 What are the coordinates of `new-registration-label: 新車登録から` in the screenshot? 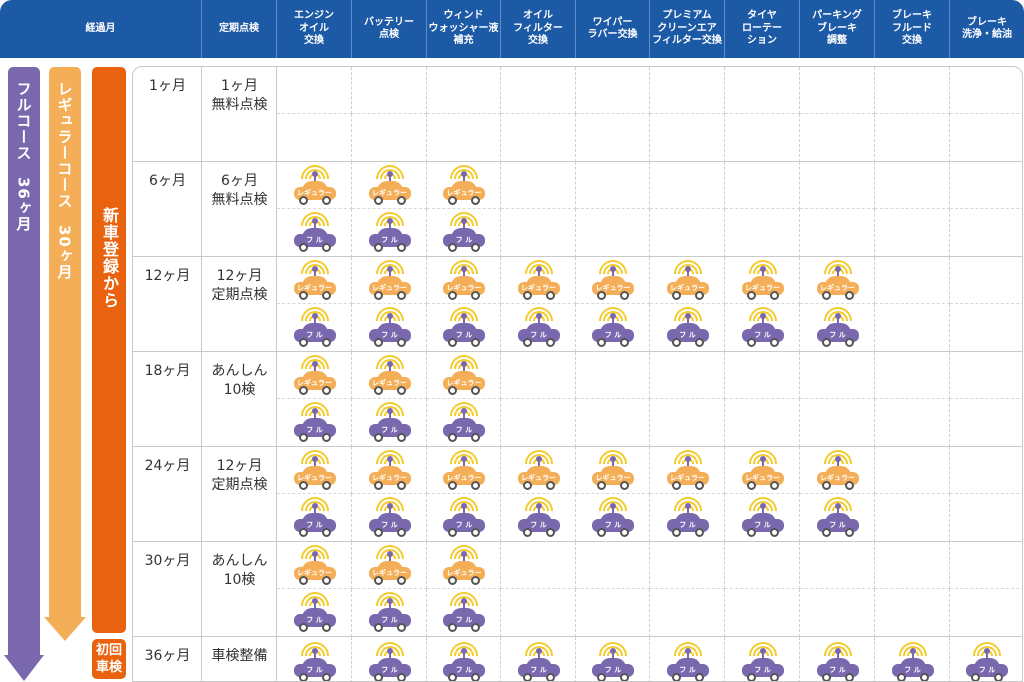 It's located at (109, 258).